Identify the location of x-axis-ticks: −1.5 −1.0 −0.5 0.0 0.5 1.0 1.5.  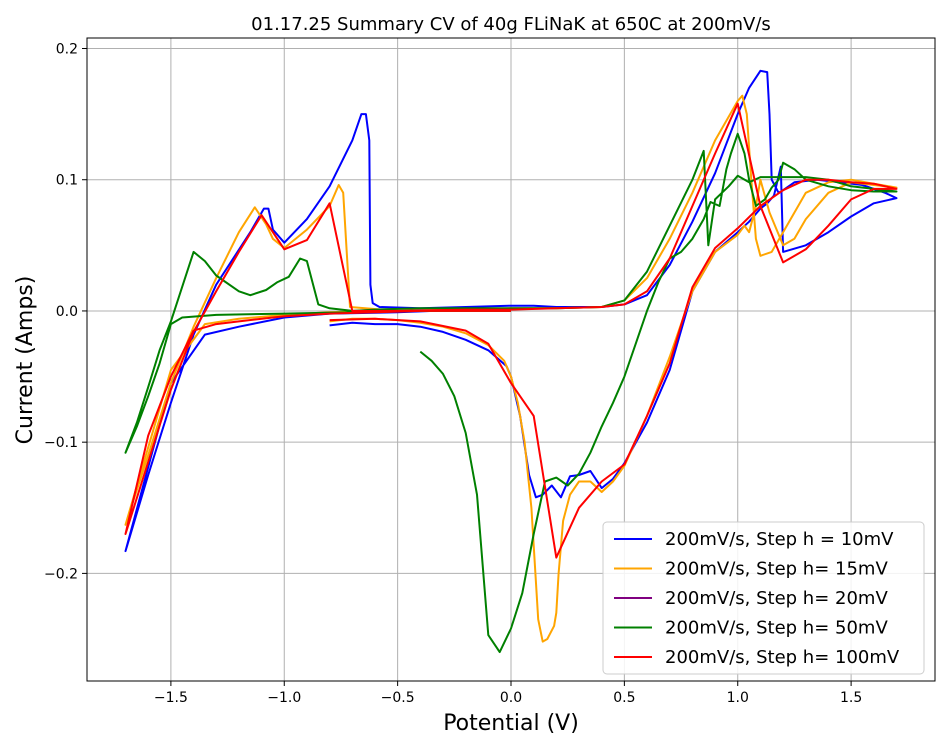
(508, 693).